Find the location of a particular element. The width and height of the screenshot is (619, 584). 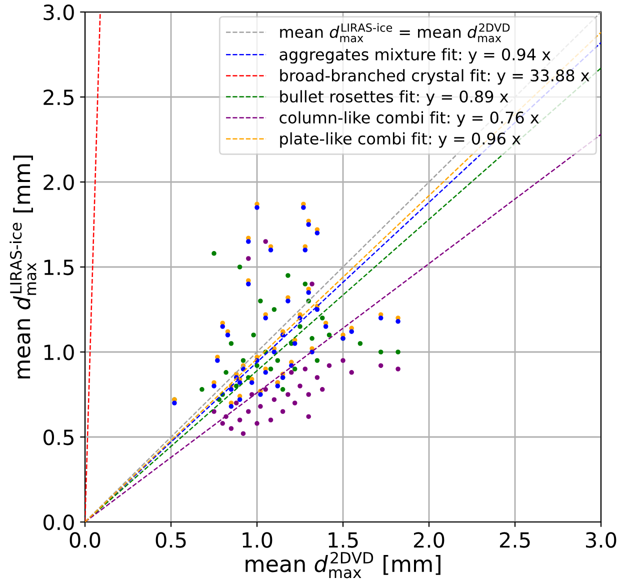

y-tick-label: 1.0 is located at coordinates (59, 352).